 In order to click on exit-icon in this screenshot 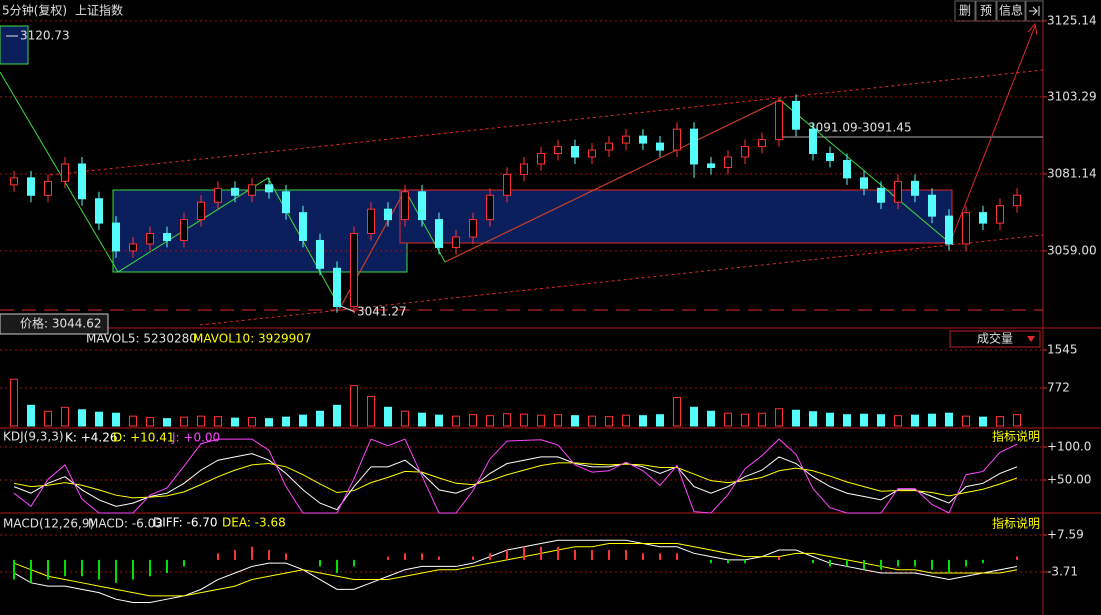, I will do `click(1034, 11)`.